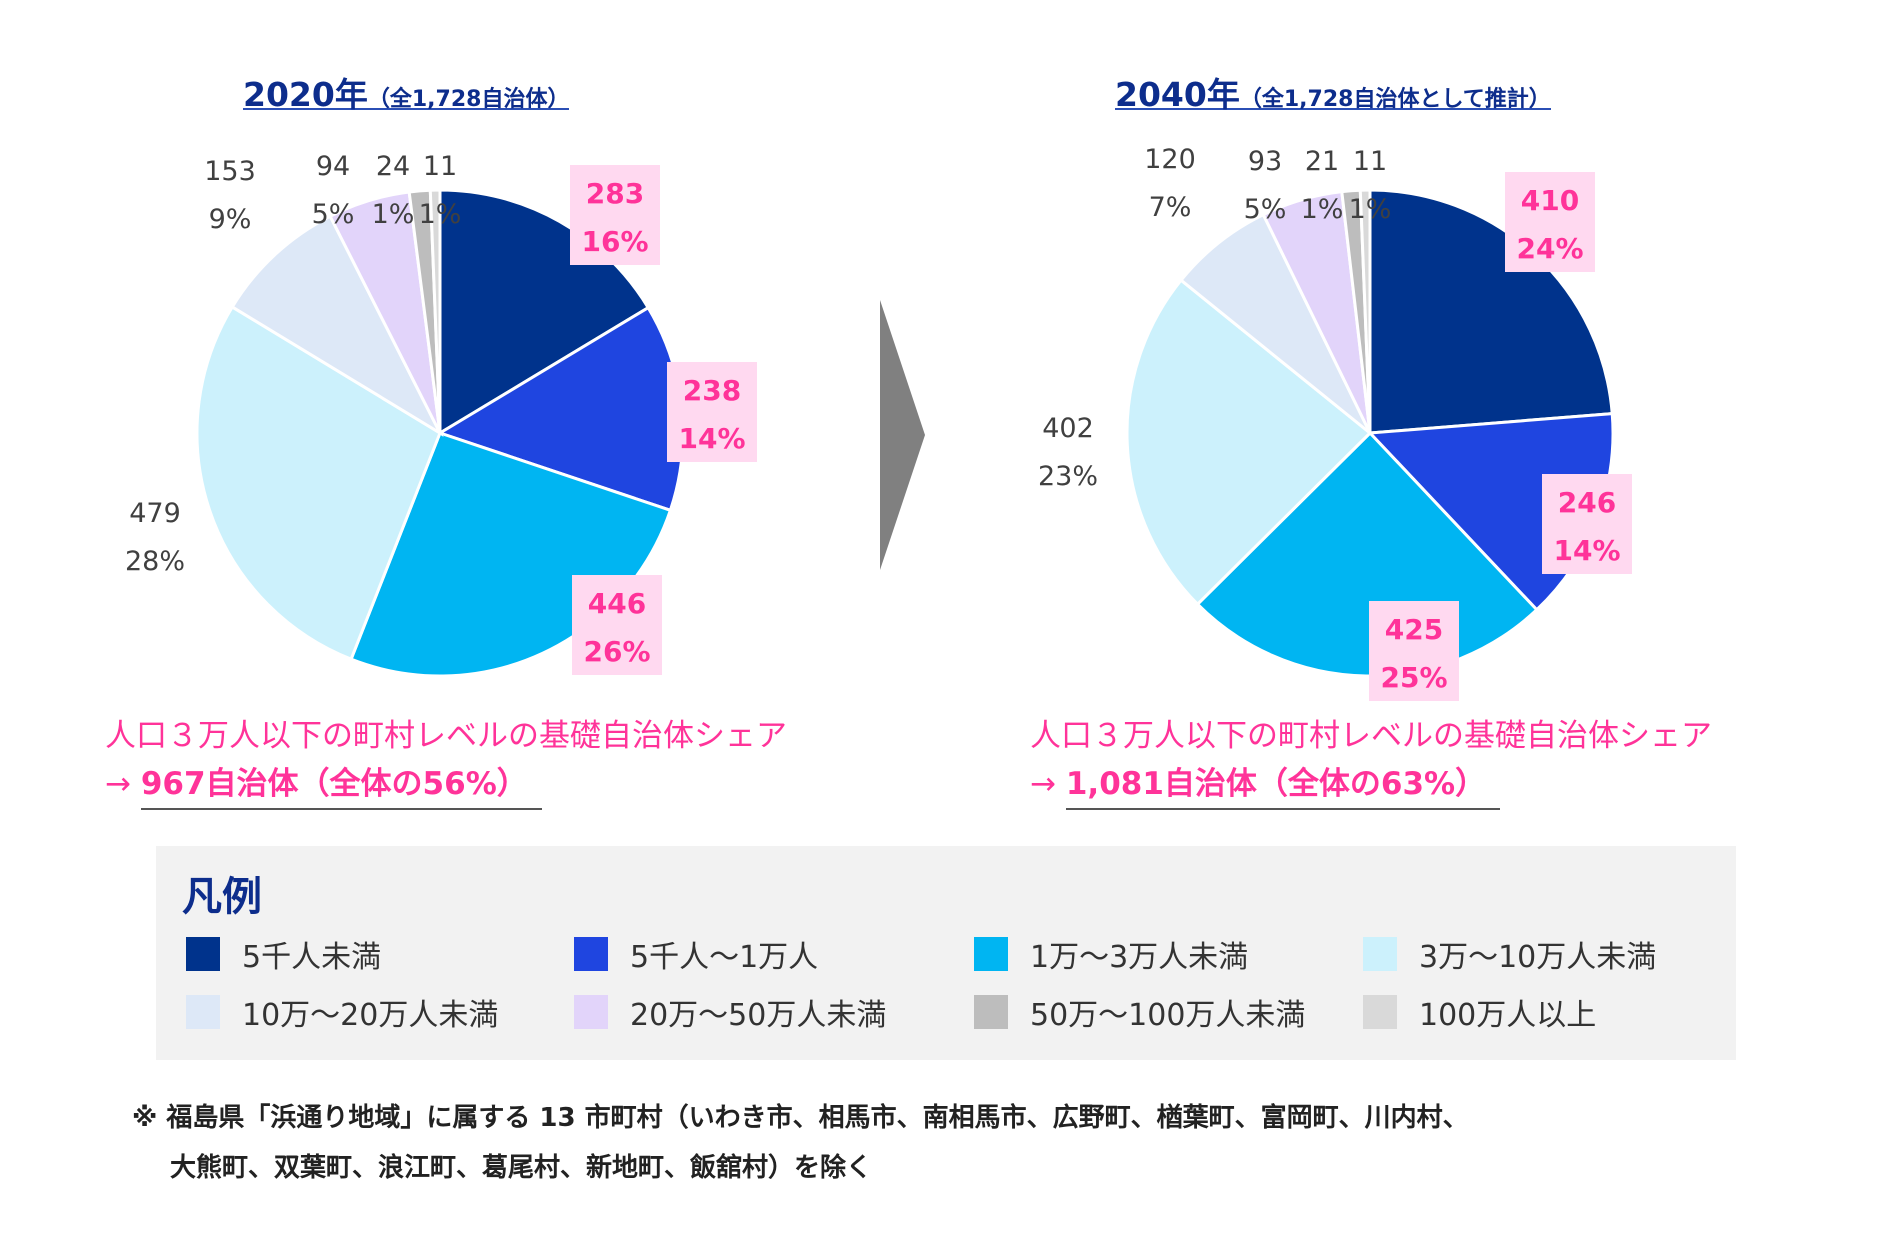  I want to click on slice-label: 479 28%, so click(155, 537).